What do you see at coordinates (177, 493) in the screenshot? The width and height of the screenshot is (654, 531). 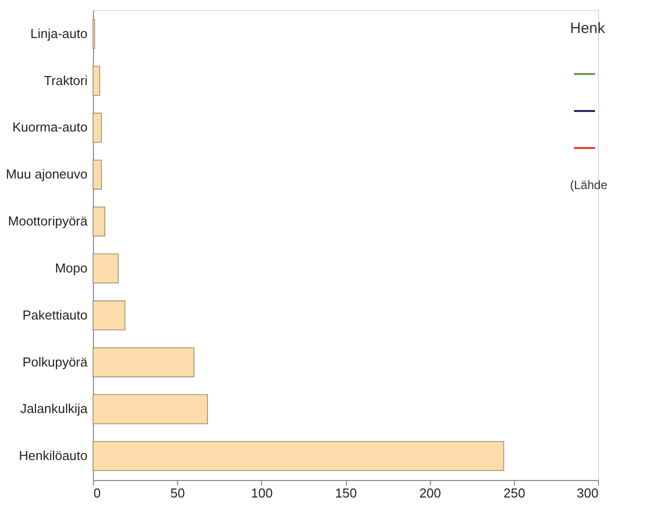 I see `x-tick-label: 50` at bounding box center [177, 493].